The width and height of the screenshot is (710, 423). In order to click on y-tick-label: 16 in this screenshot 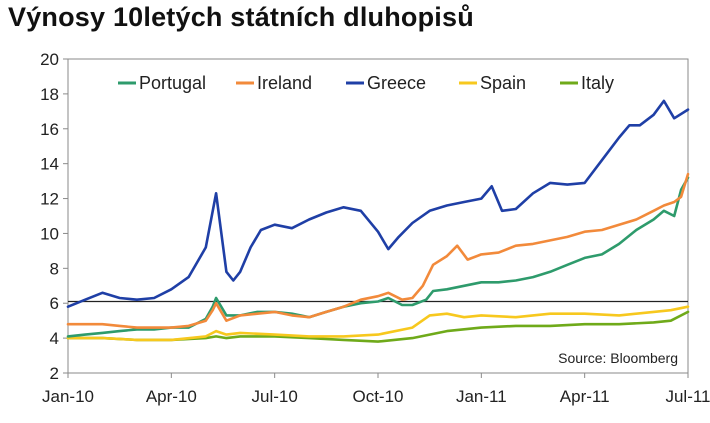, I will do `click(49, 129)`.